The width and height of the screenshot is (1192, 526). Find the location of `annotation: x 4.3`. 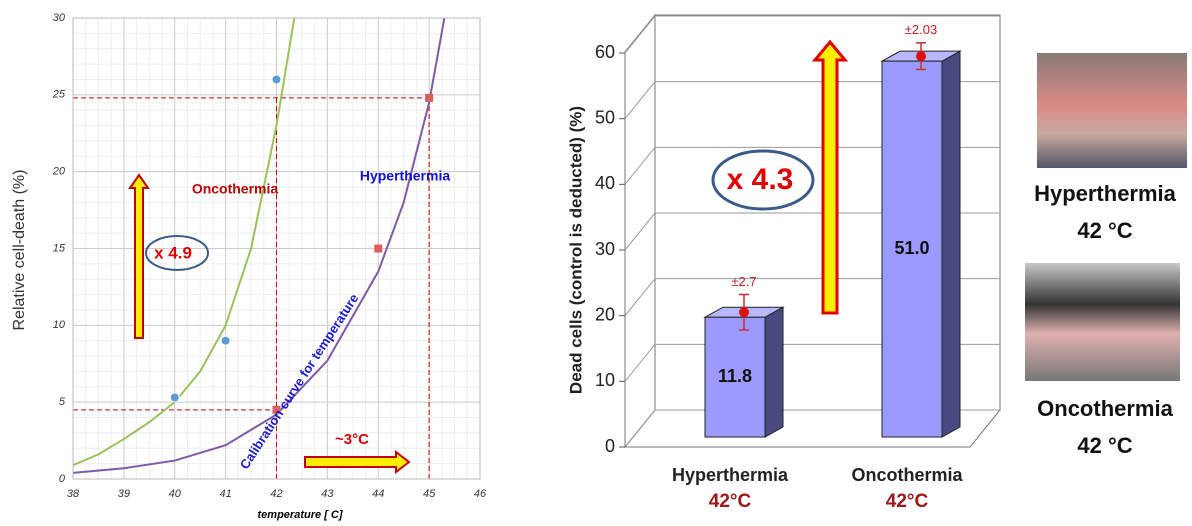

annotation: x 4.3 is located at coordinates (760, 179).